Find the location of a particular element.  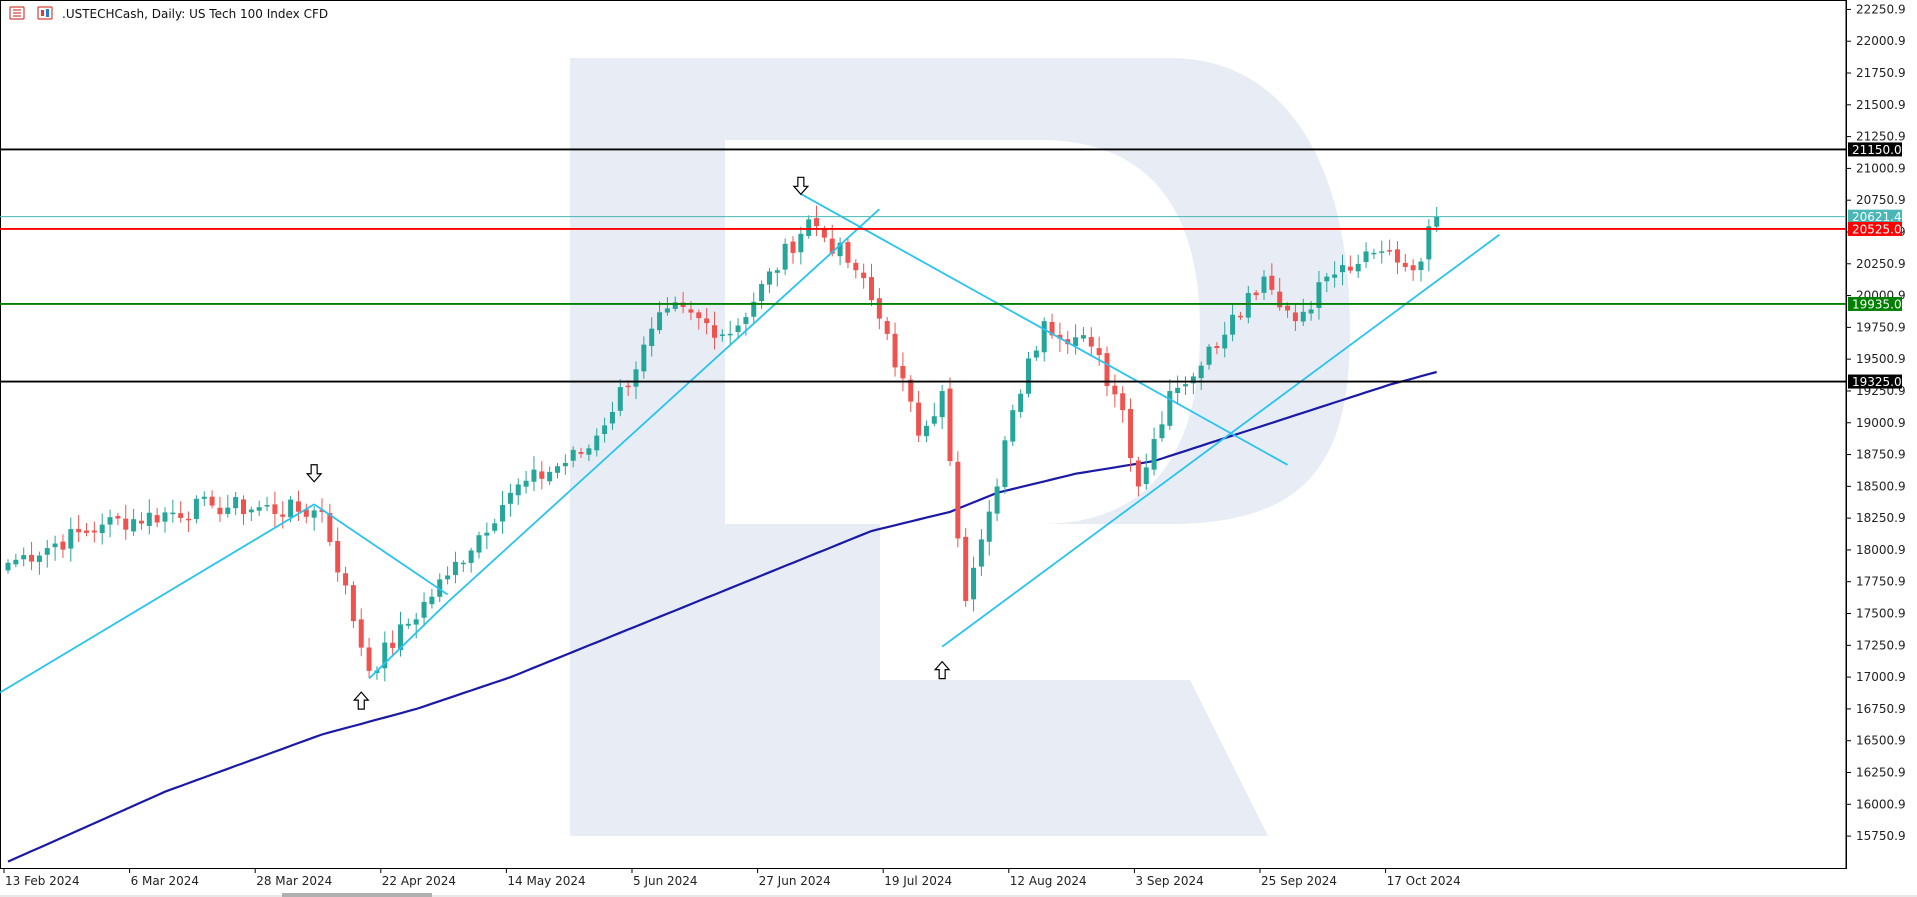

time-tick-label: 5 Jun 2024 is located at coordinates (665, 881).